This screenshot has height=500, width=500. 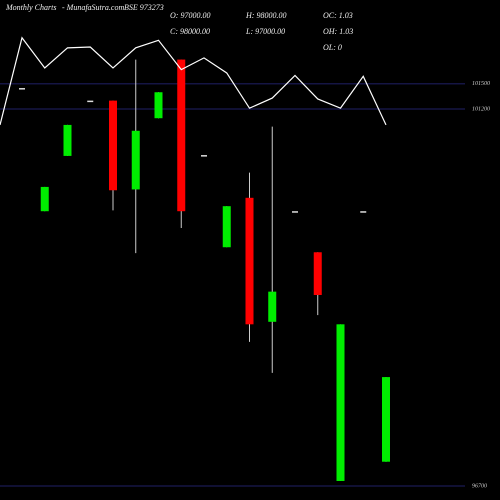 What do you see at coordinates (265, 31) in the screenshot?
I see `ohlc-info: L: 97000.00` at bounding box center [265, 31].